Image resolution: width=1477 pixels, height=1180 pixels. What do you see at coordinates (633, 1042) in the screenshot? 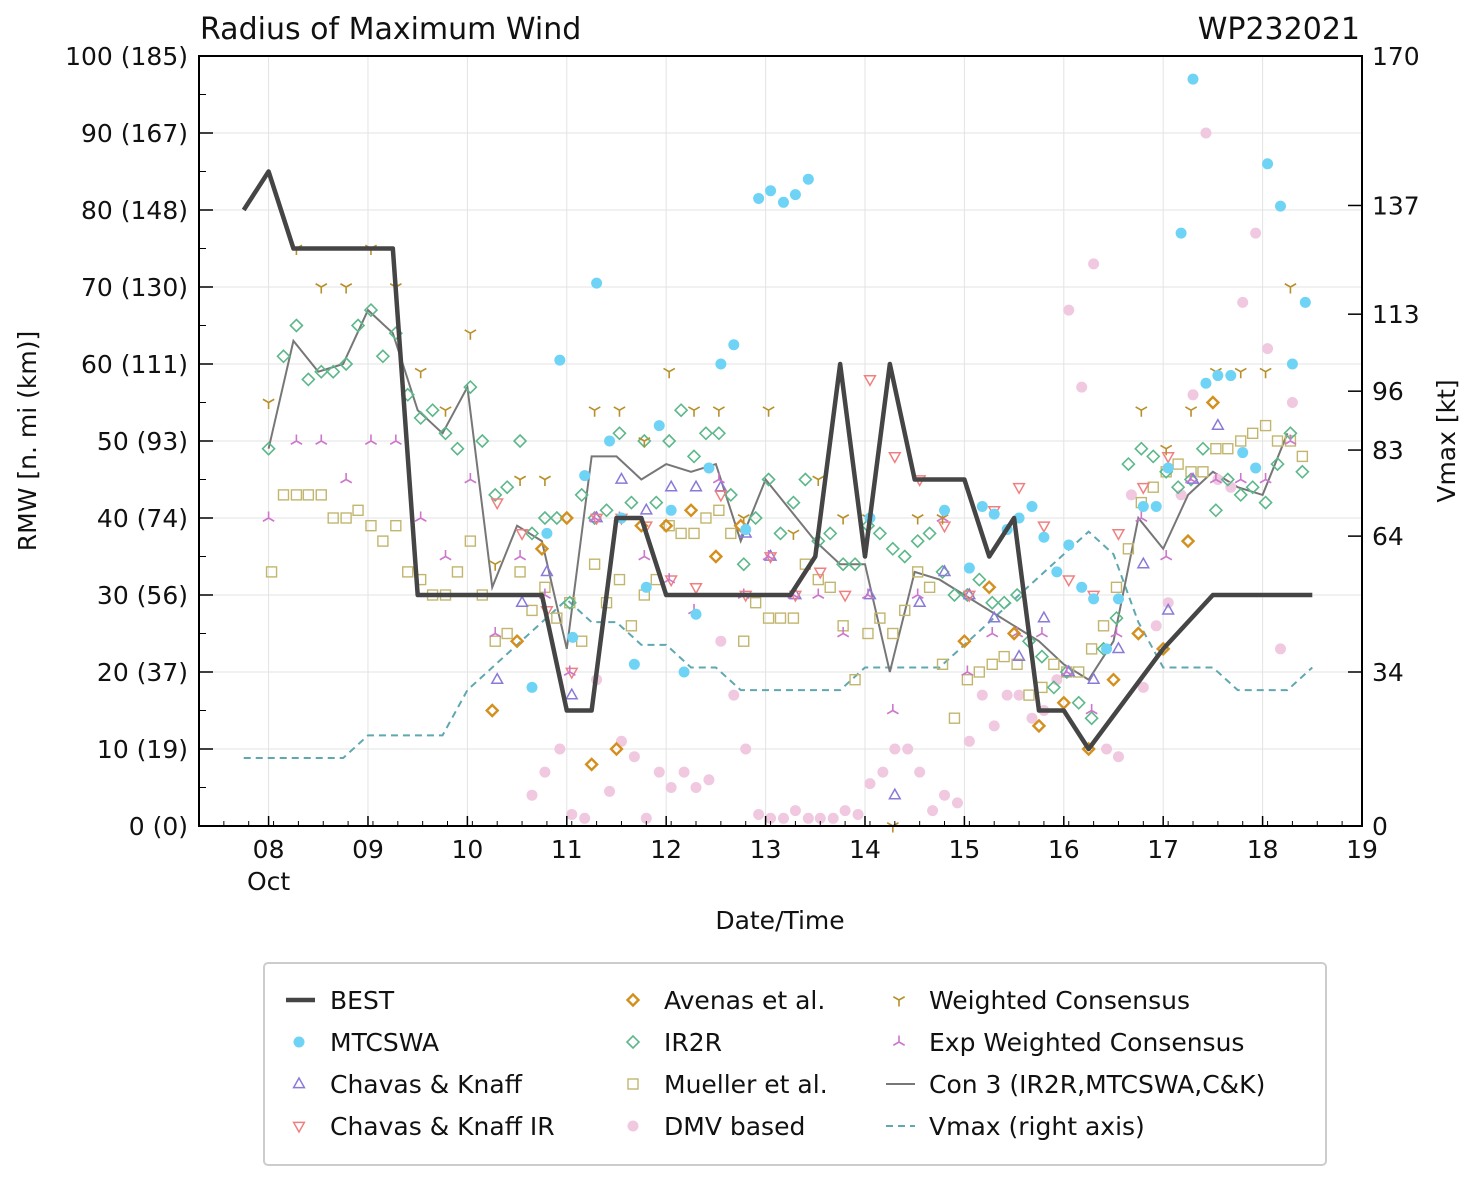
I see `legend-swatch-marker` at bounding box center [633, 1042].